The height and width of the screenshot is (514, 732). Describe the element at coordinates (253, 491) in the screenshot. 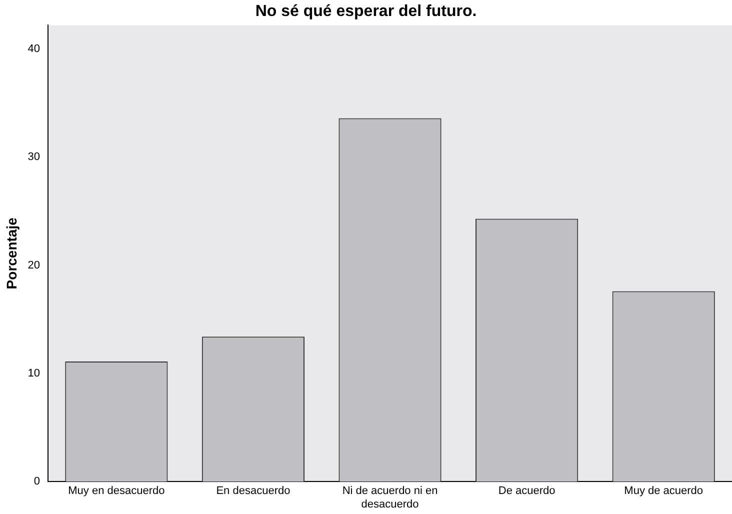

I see `x-tick-label: En desacuerdo` at that location.